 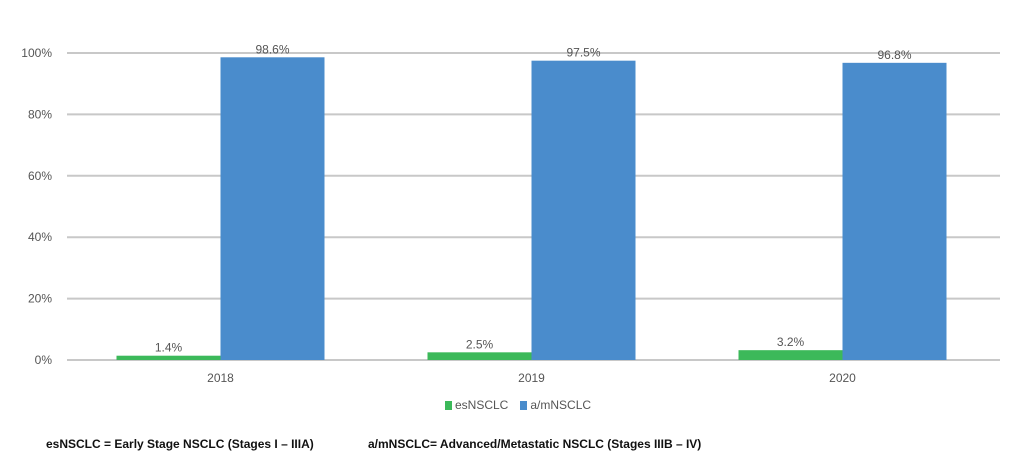 What do you see at coordinates (272, 49) in the screenshot?
I see `data-label: 98.6%` at bounding box center [272, 49].